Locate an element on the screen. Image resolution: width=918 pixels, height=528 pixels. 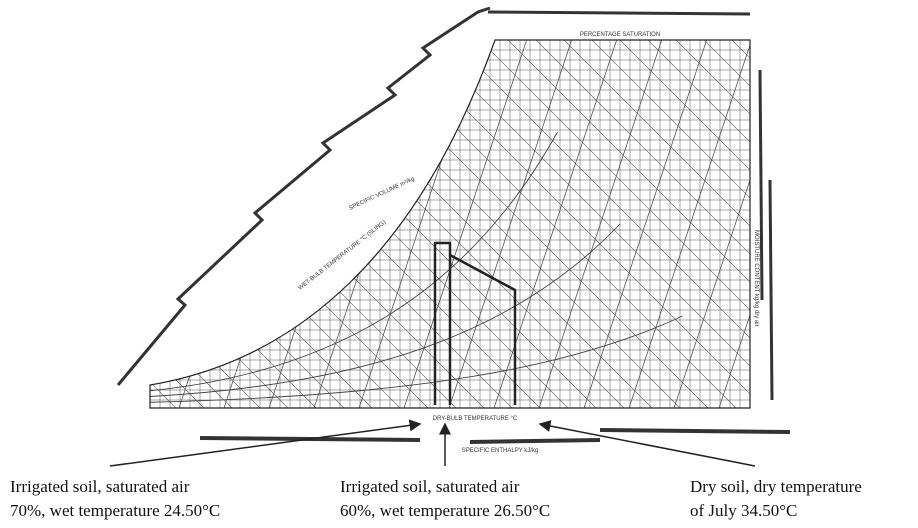
right-scale is located at coordinates (766, 235).